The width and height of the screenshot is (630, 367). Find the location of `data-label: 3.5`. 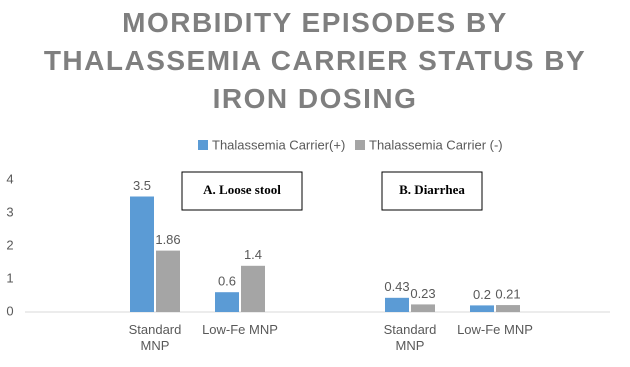

data-label: 3.5 is located at coordinates (142, 185).